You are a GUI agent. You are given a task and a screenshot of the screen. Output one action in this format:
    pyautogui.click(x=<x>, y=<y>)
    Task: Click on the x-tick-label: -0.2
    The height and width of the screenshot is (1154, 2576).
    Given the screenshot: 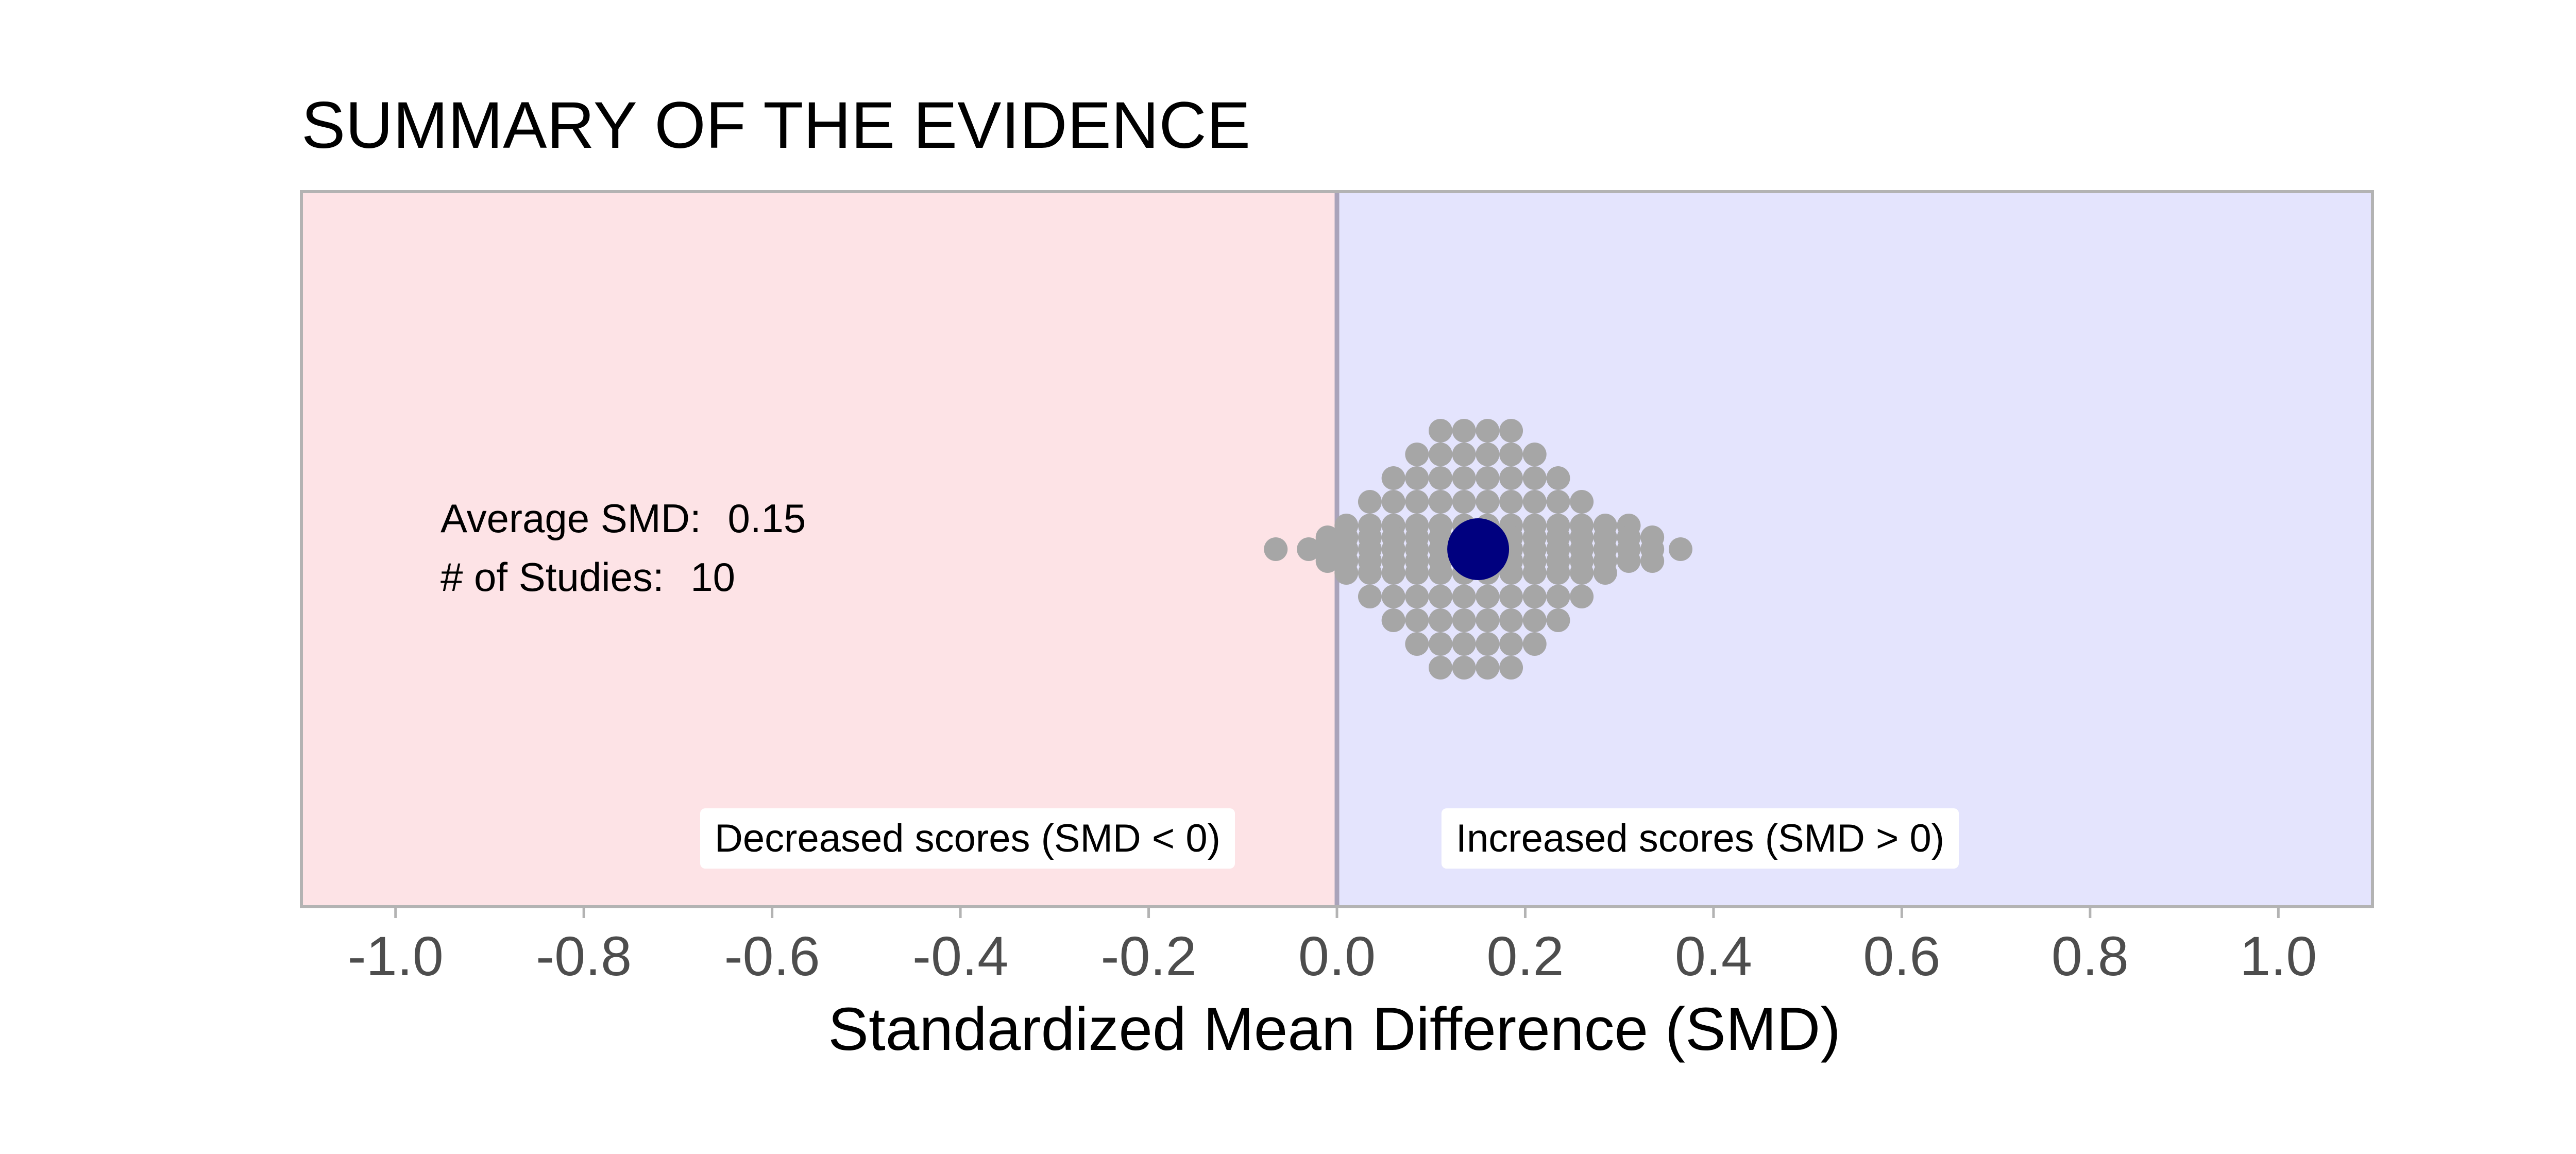 What is the action you would take?
    pyautogui.click(x=1148, y=956)
    